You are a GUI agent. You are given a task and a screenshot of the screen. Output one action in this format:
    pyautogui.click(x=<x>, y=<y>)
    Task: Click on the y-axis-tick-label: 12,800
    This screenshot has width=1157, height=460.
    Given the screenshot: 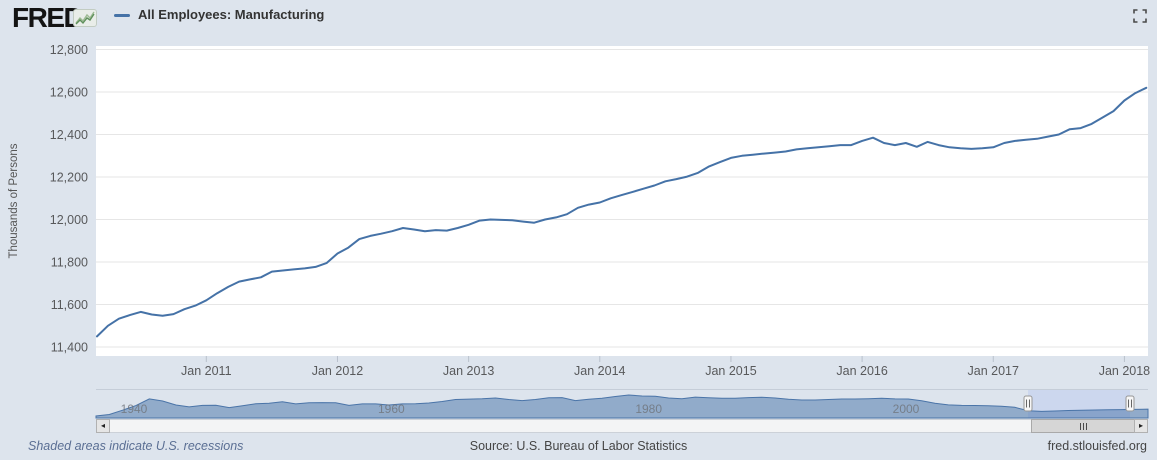 What is the action you would take?
    pyautogui.click(x=69, y=50)
    